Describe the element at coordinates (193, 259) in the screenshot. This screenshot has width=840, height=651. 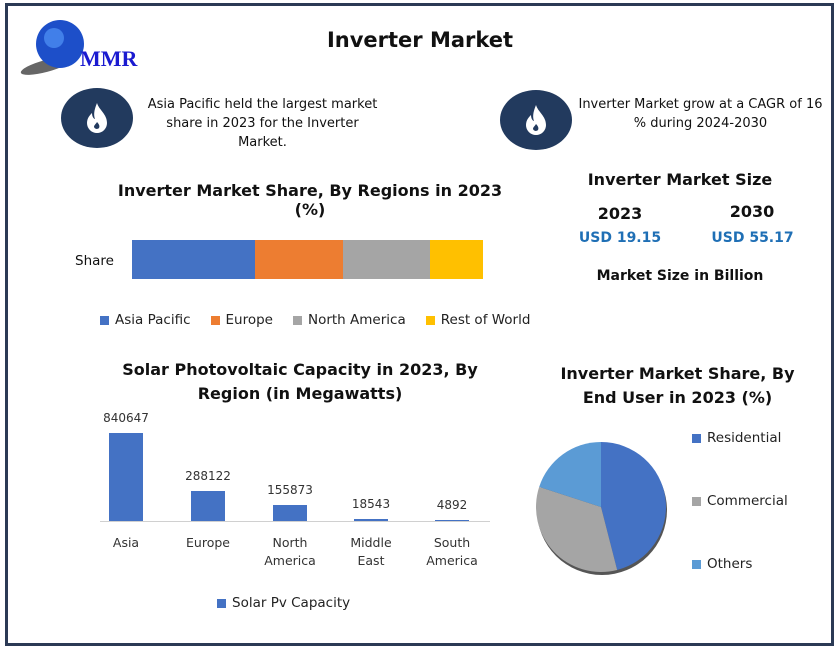
I see `bar-segment-asia-pacific` at that location.